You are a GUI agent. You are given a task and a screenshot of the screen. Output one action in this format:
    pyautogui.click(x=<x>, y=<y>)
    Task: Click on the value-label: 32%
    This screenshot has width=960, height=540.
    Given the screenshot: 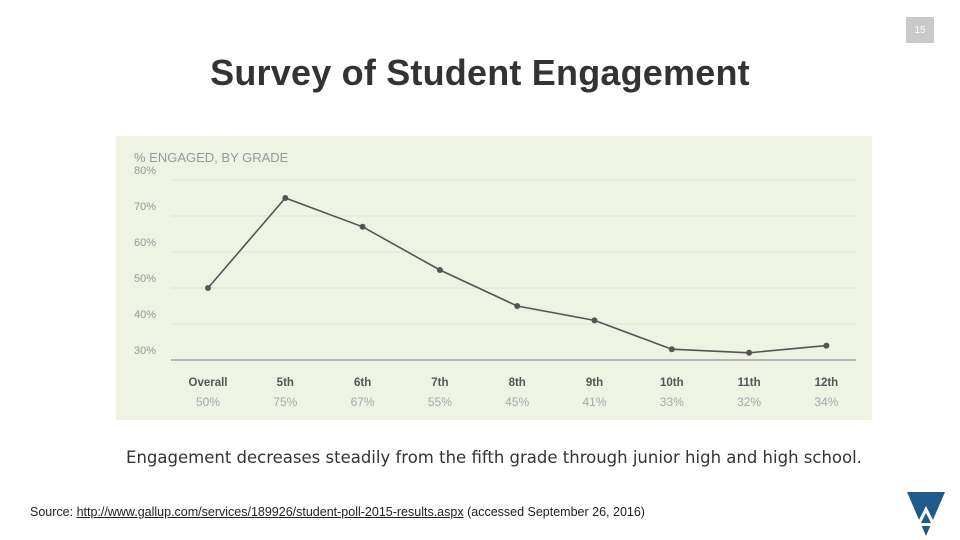 What is the action you would take?
    pyautogui.click(x=749, y=402)
    